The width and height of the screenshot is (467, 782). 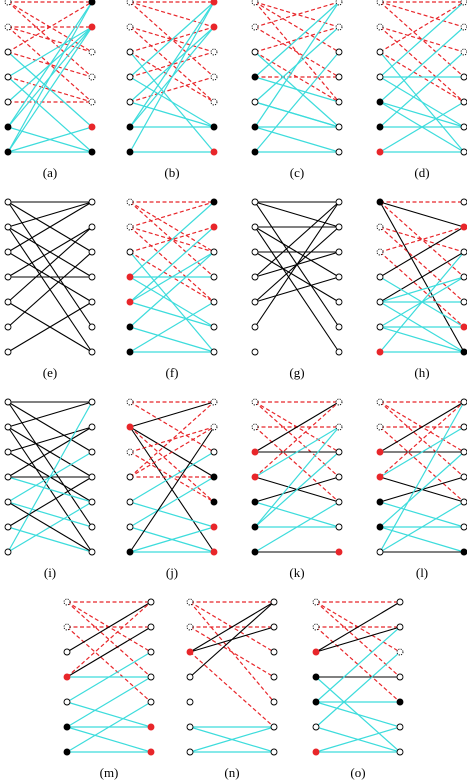 What do you see at coordinates (50, 372) in the screenshot?
I see `subfigure-label: (e)` at bounding box center [50, 372].